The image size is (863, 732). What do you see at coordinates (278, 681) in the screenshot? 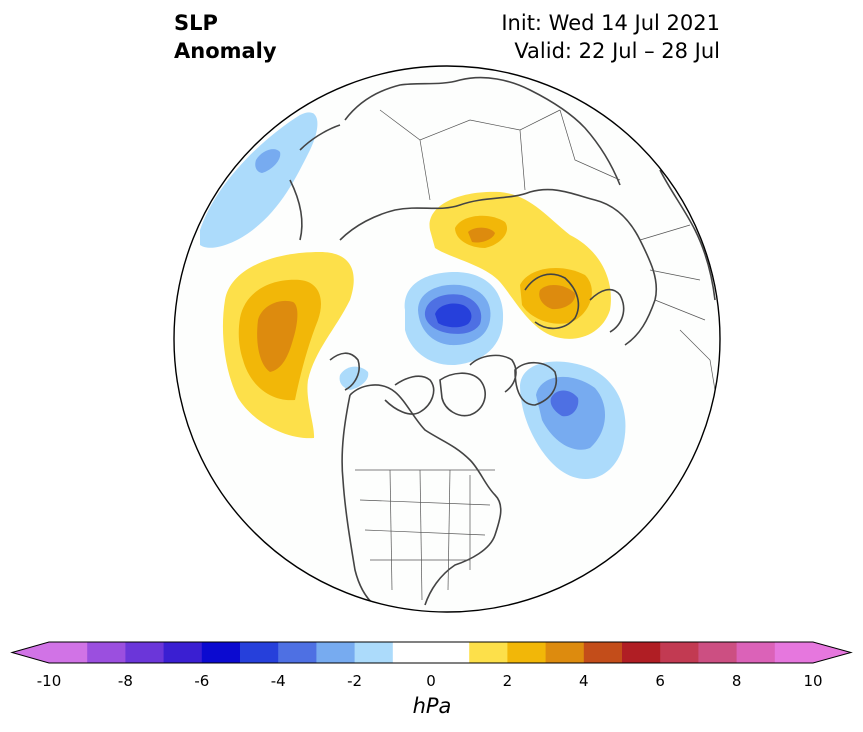
I see `colorbar-tick-label: -4` at bounding box center [278, 681].